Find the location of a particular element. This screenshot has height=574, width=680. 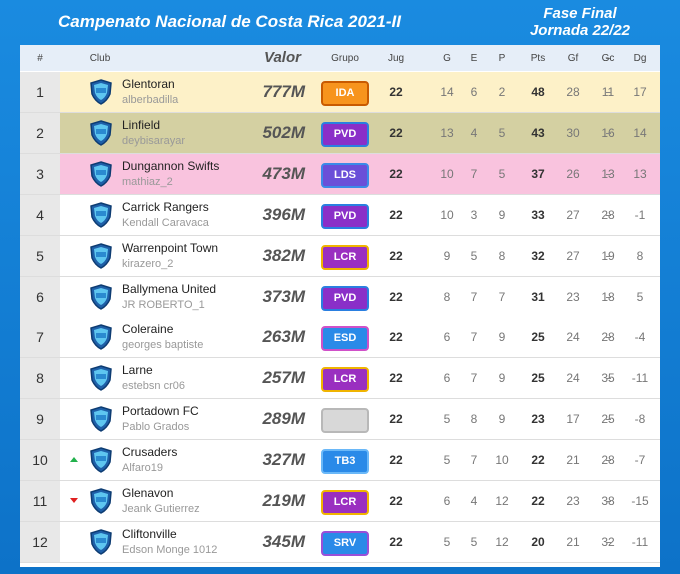

phase: Fase Final is located at coordinates (580, 13).